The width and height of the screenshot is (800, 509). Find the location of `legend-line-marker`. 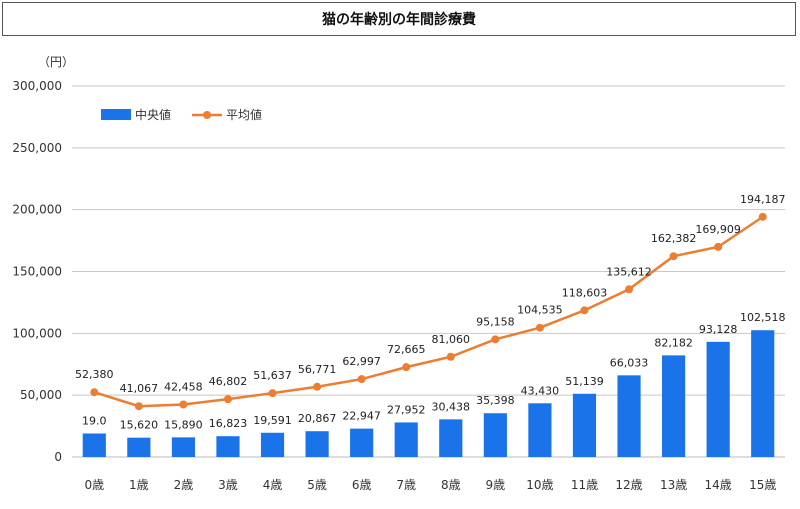

legend-line-marker is located at coordinates (207, 115).